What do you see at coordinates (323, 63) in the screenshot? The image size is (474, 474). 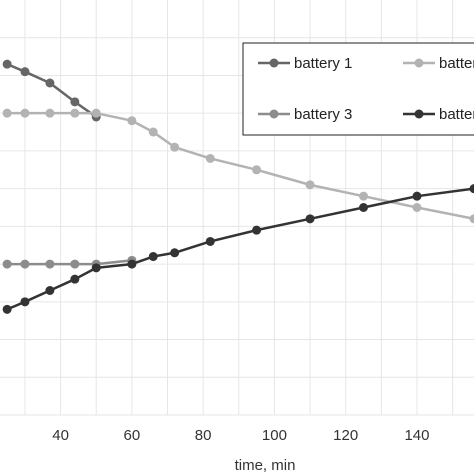 I see `legend-label: battery 1` at bounding box center [323, 63].